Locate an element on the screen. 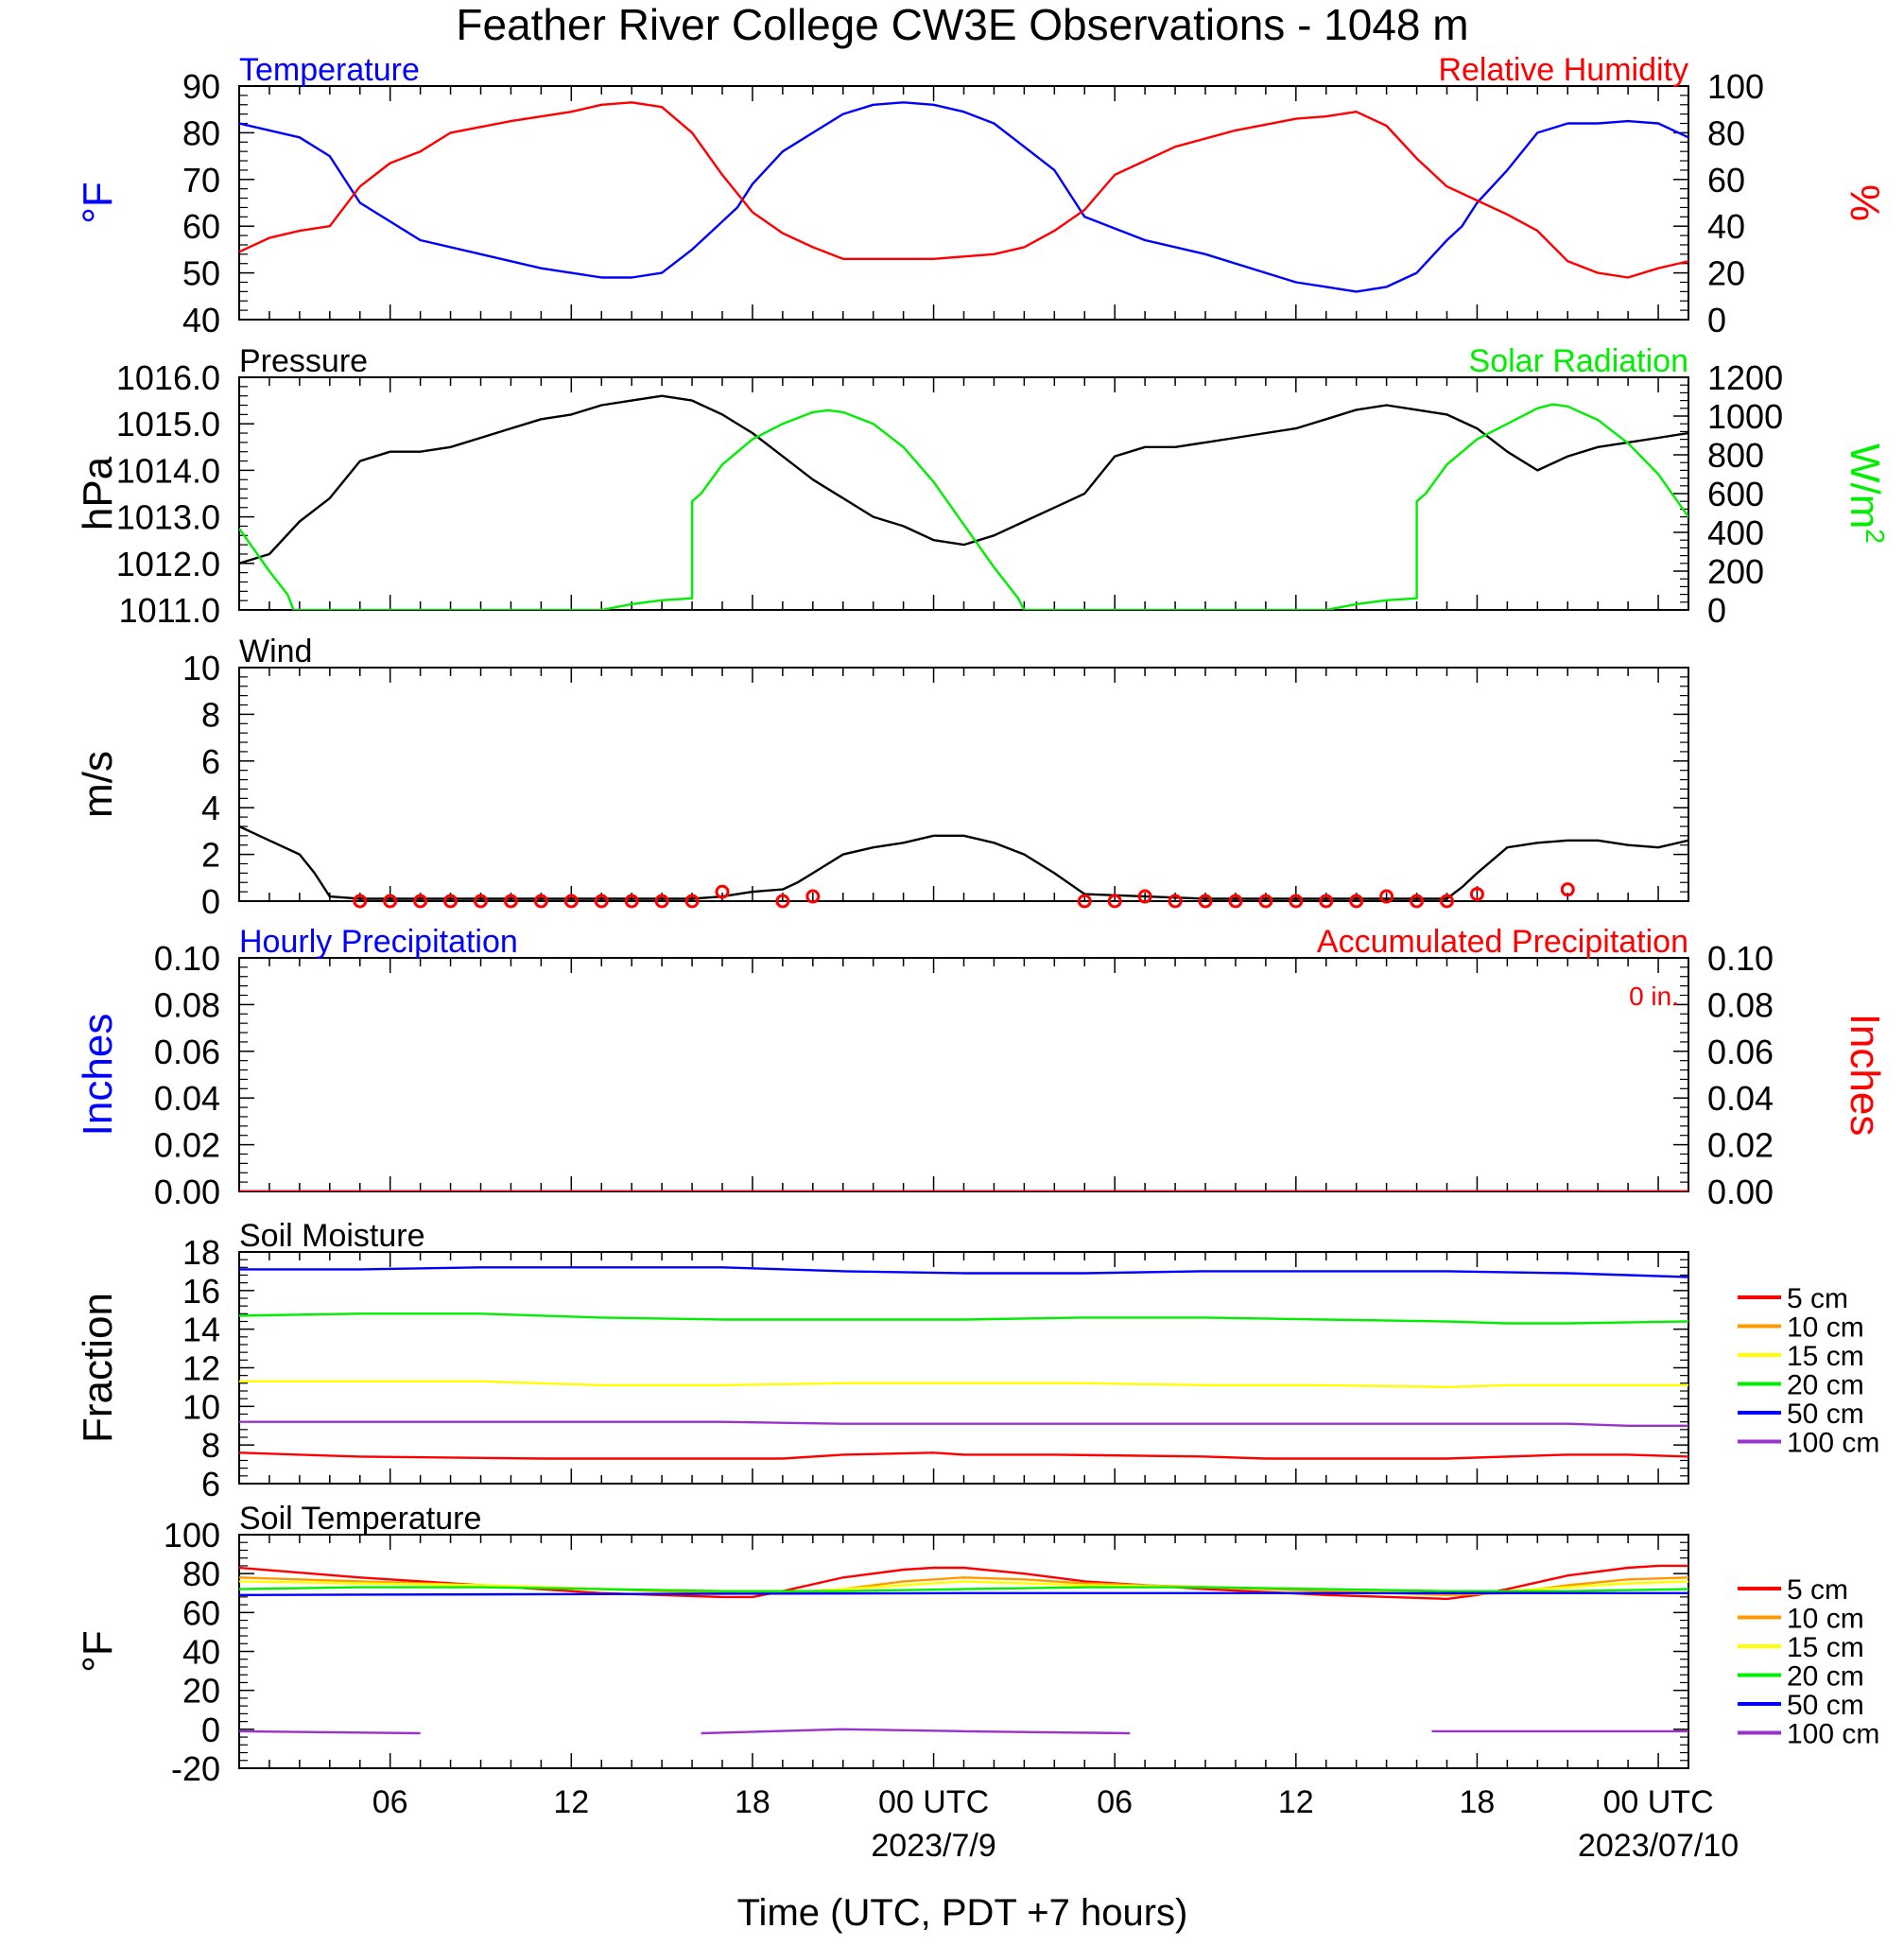 The image size is (1904, 1946). legend-label-100-cm: 100 cm is located at coordinates (1833, 1735).